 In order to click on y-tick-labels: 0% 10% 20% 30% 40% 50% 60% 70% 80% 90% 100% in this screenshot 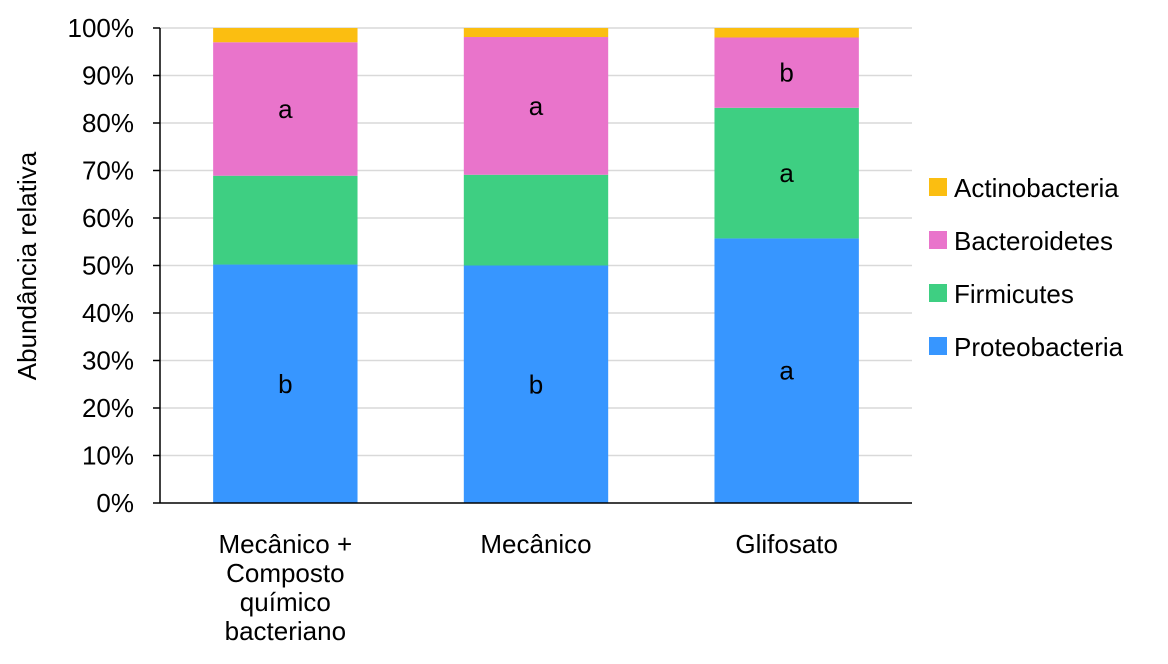, I will do `click(101, 265)`.